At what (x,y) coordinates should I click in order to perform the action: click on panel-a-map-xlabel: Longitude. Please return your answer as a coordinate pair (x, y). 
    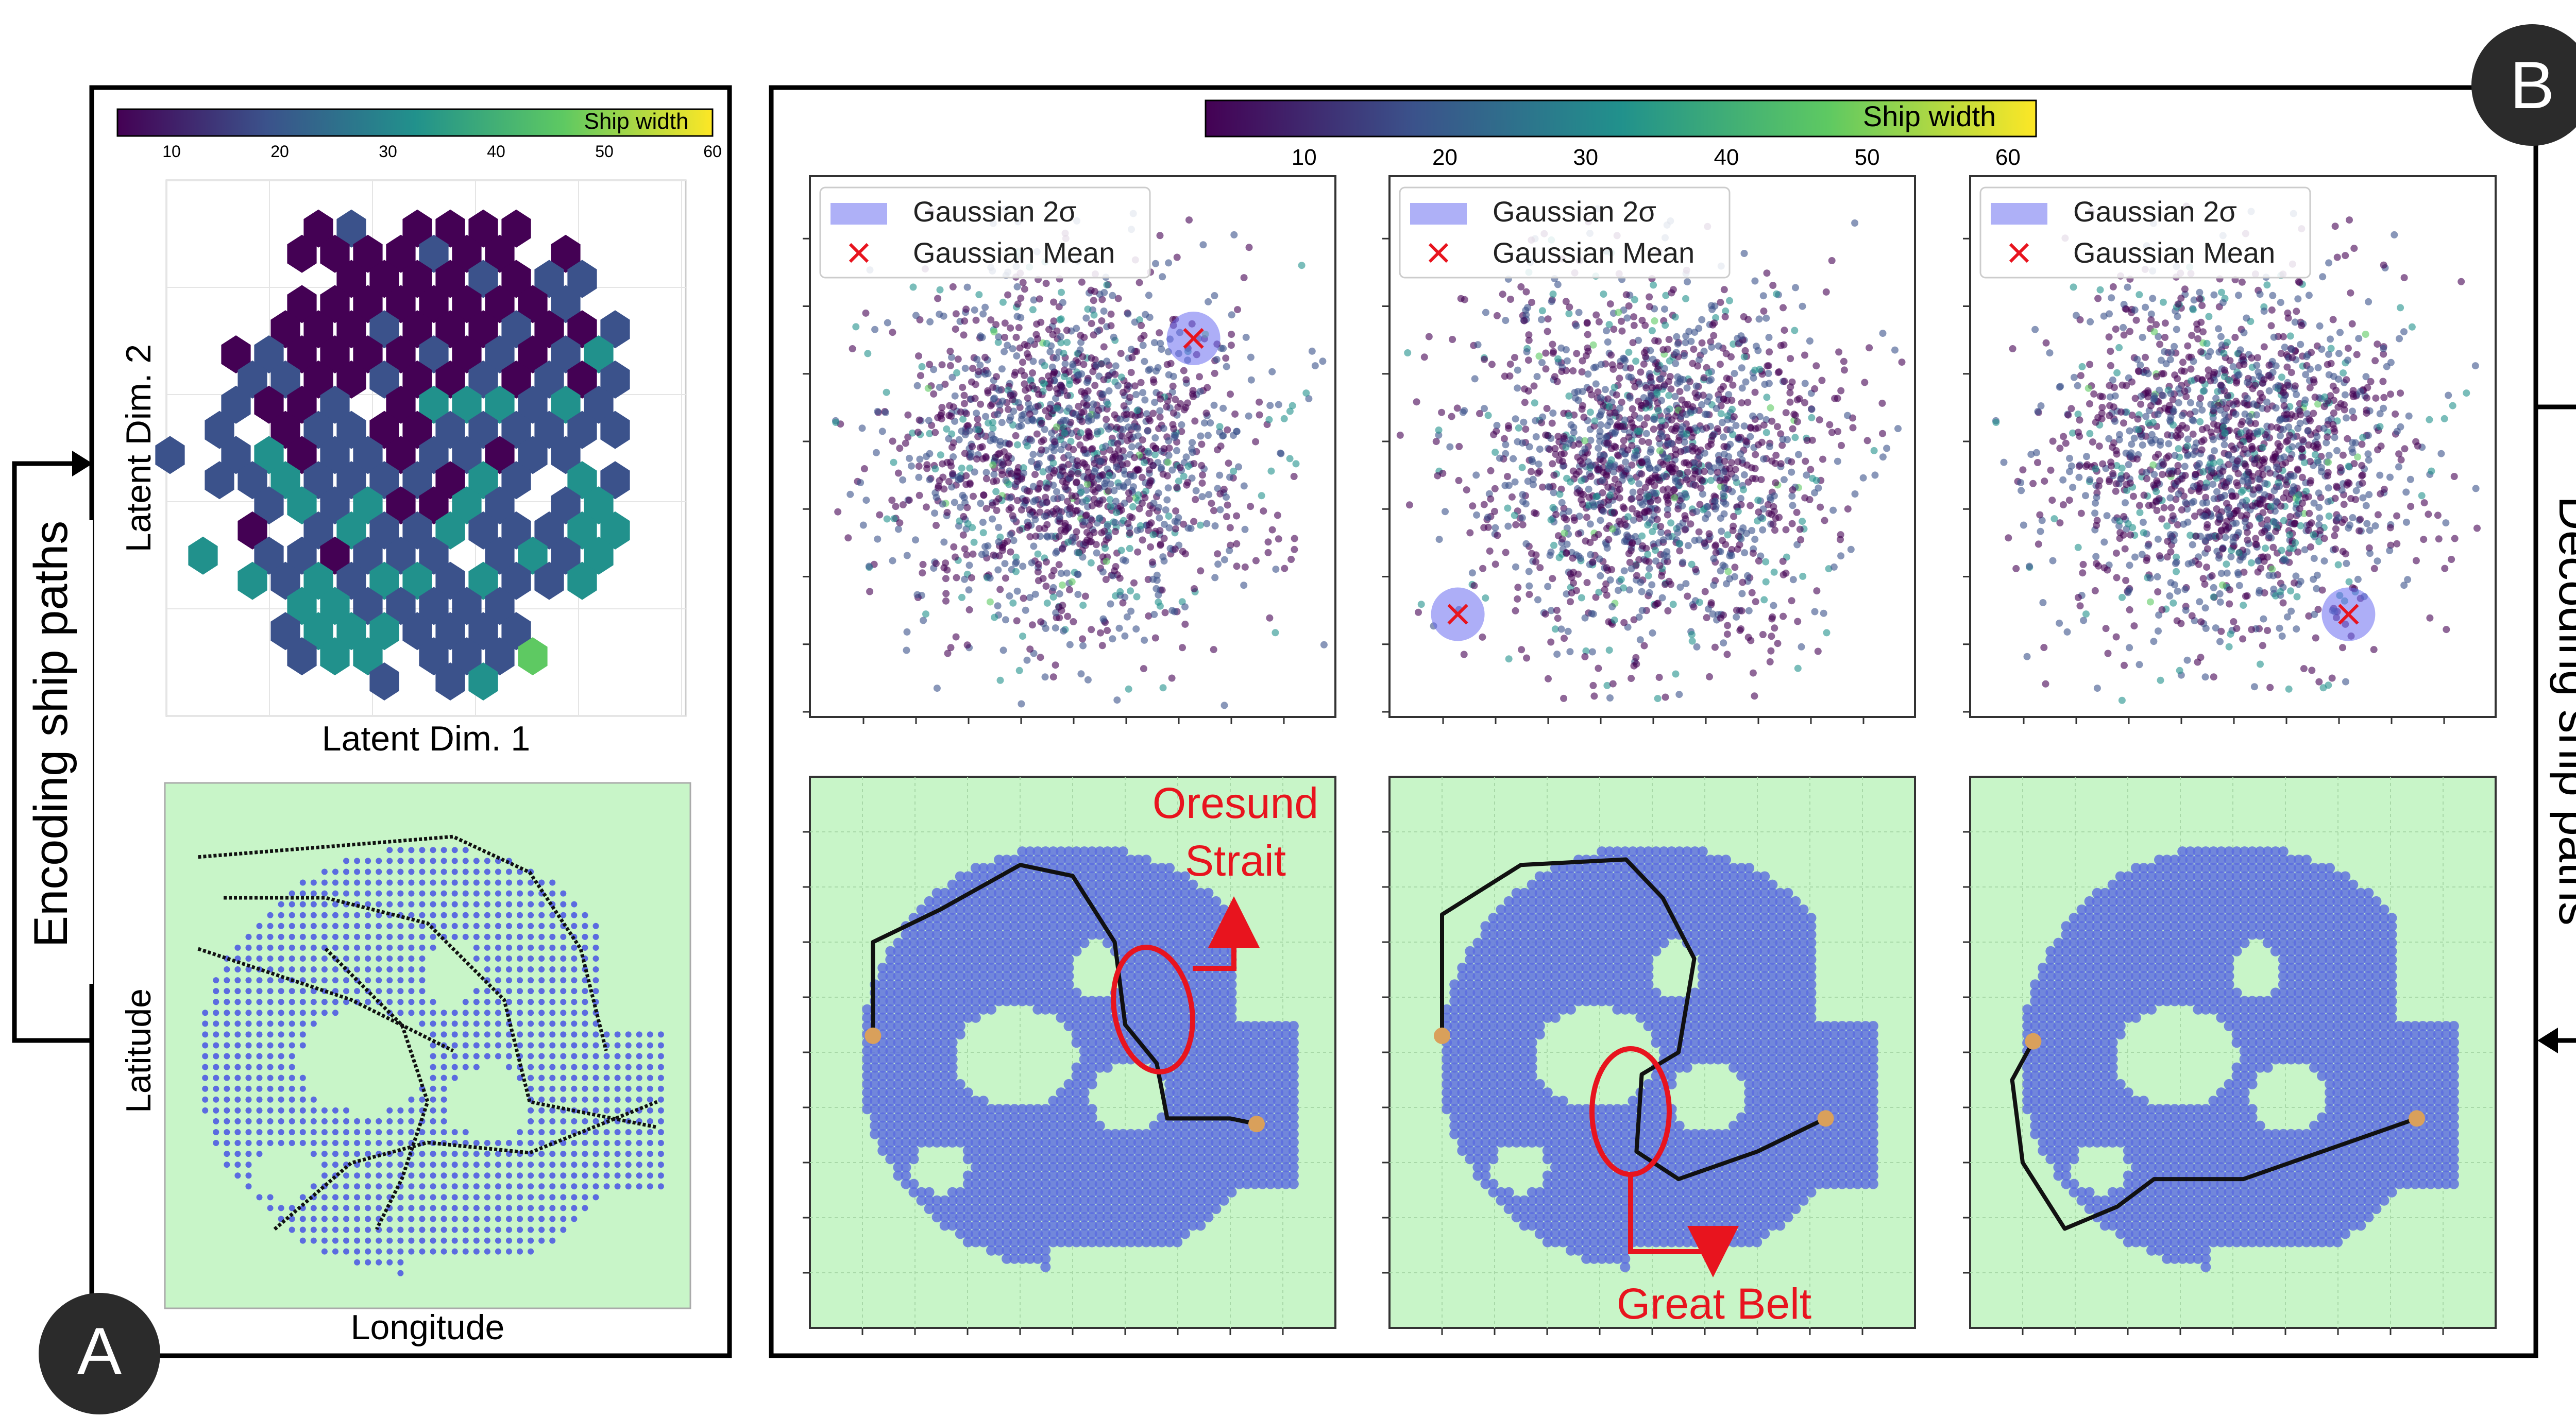
    Looking at the image, I should click on (428, 1328).